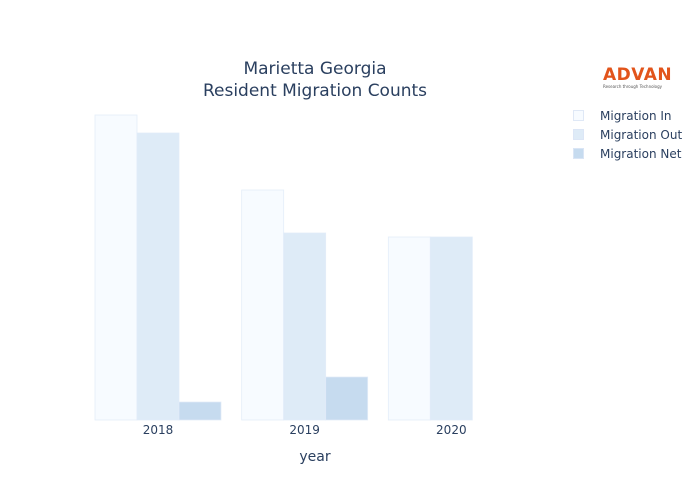 The width and height of the screenshot is (700, 500). What do you see at coordinates (158, 276) in the screenshot?
I see `bar-migration-out-2018` at bounding box center [158, 276].